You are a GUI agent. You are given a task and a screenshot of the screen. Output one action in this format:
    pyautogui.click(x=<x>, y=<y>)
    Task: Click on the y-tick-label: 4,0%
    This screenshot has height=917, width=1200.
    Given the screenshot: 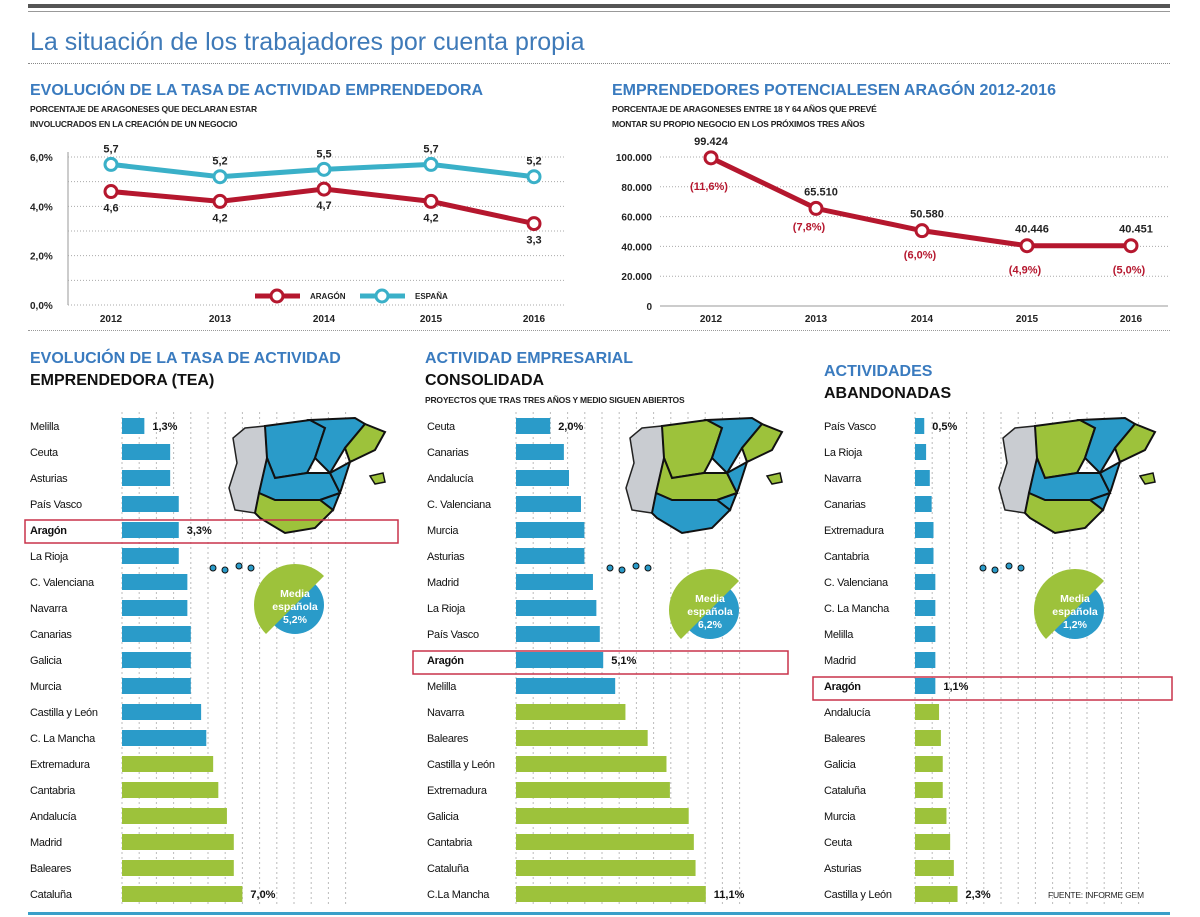 What is the action you would take?
    pyautogui.click(x=41, y=207)
    